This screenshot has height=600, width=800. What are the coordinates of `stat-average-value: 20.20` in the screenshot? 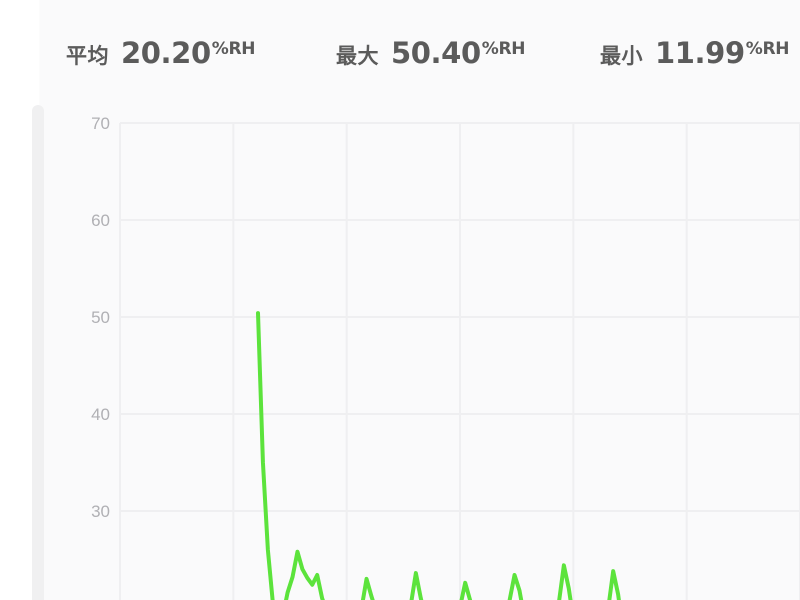 It's located at (166, 53).